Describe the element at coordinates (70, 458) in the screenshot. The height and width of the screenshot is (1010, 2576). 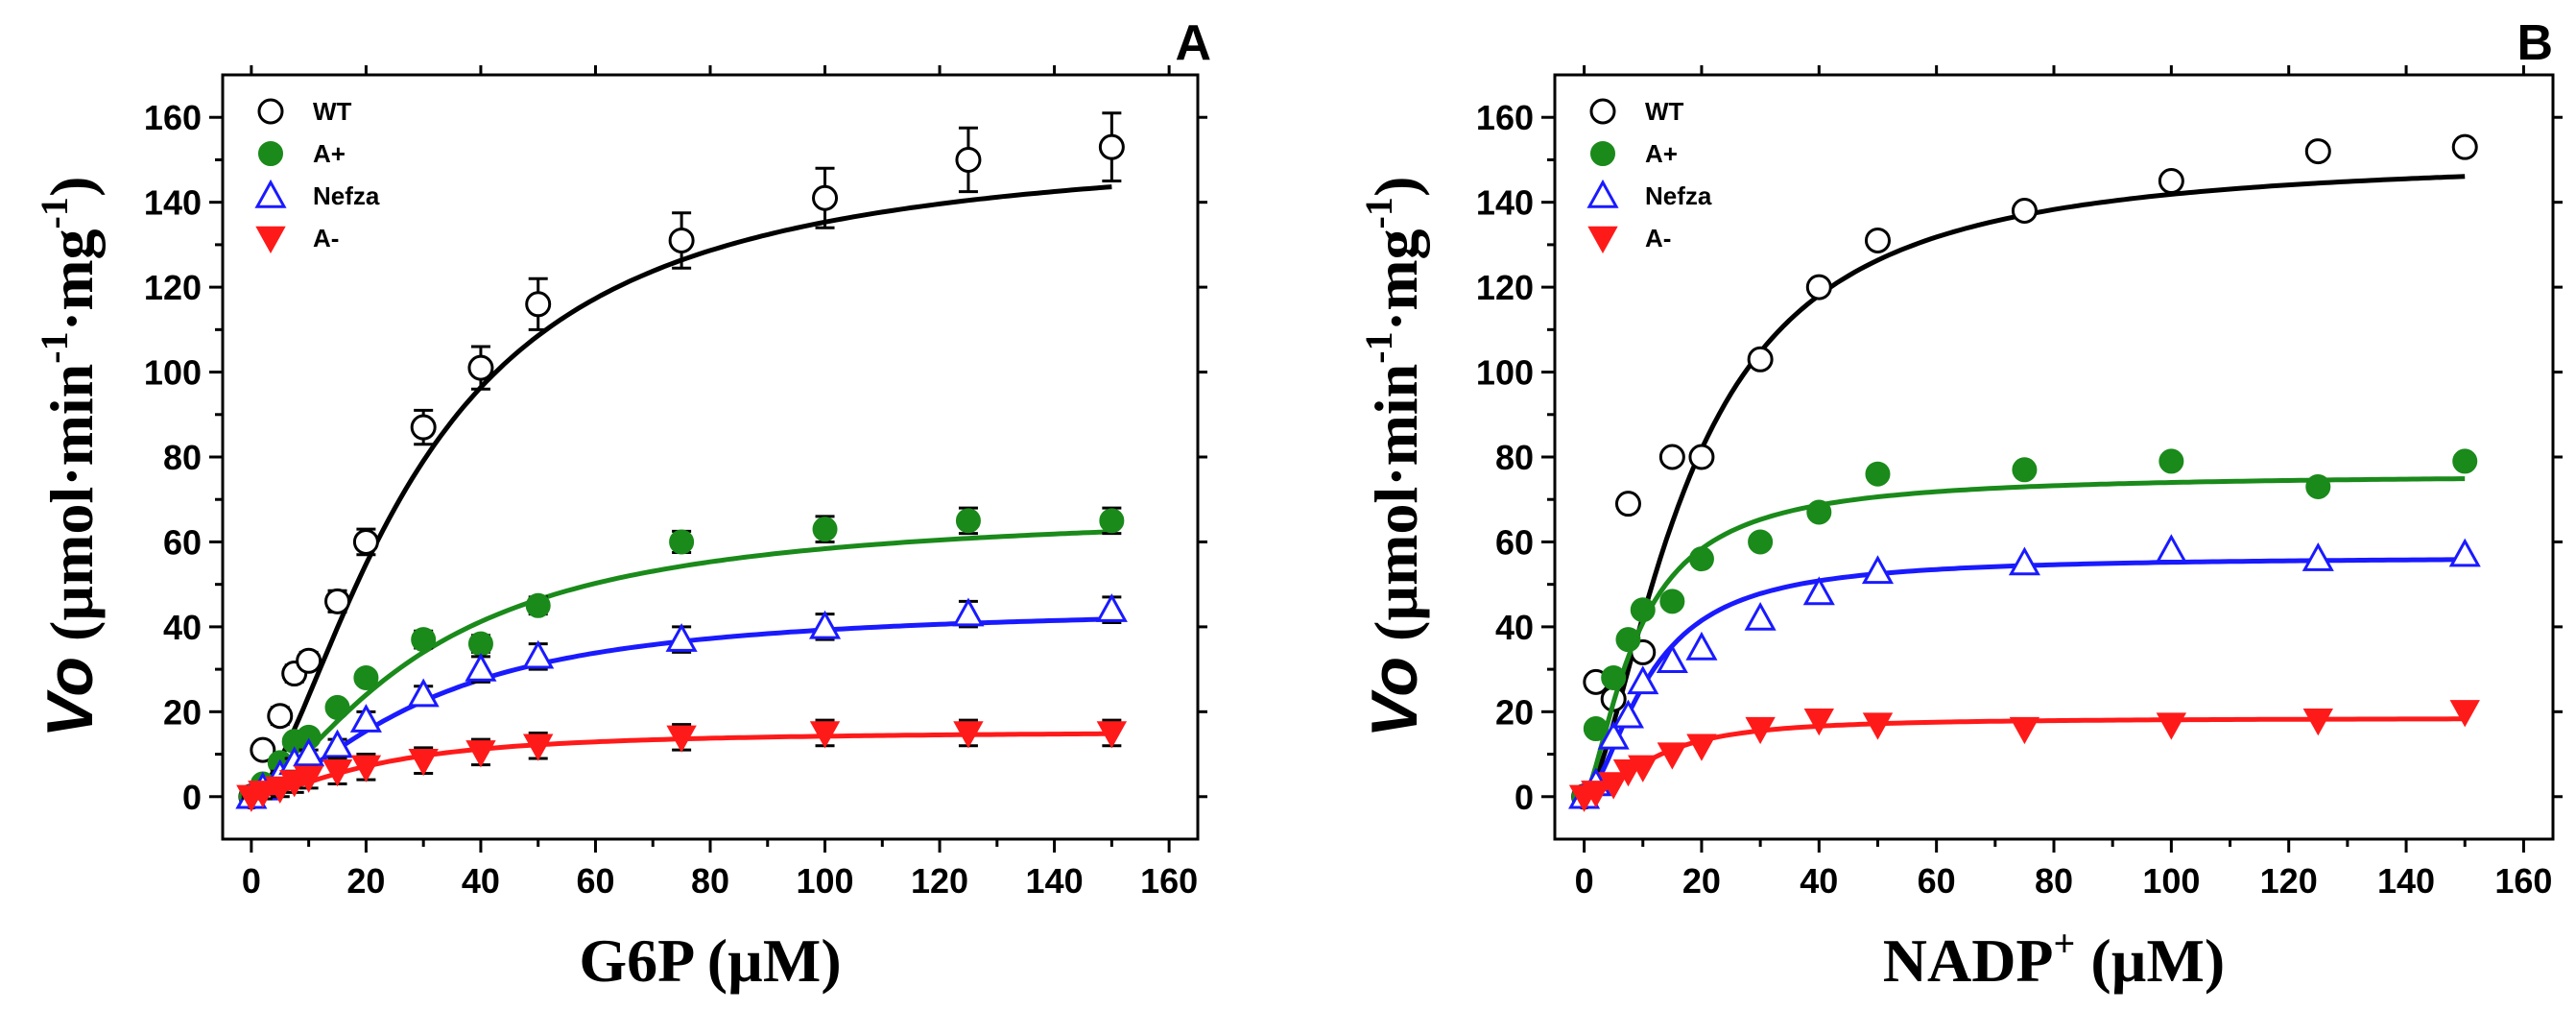
I see `y-axis-title: Vo (µmol·min-1 ·mg-1 )` at that location.